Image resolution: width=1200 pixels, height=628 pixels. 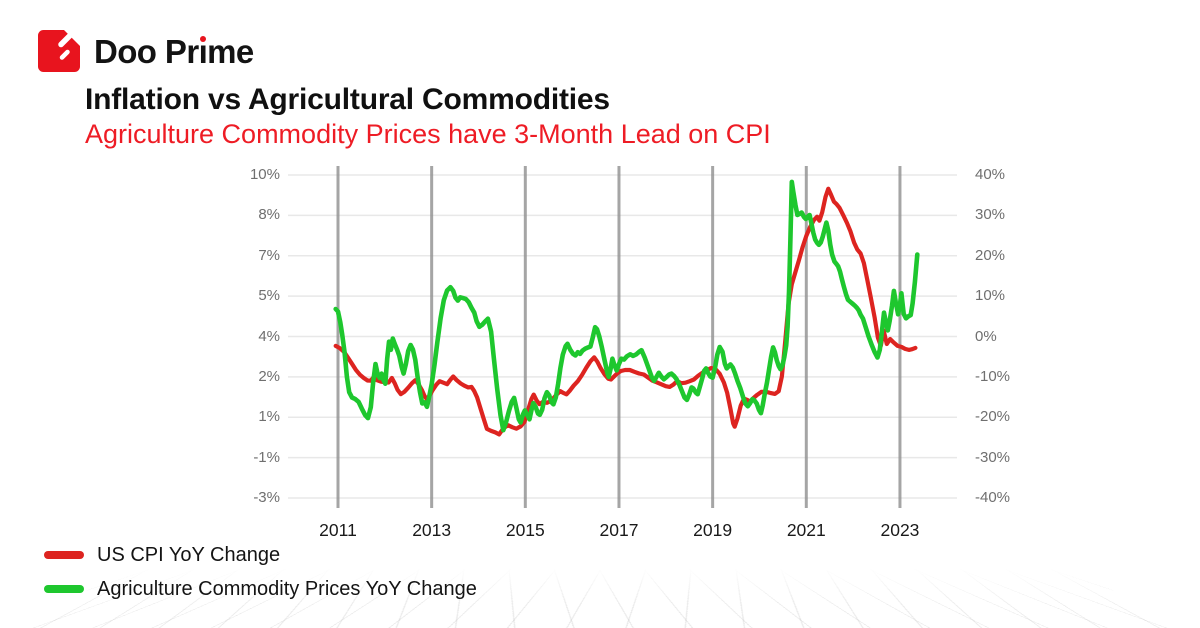 What do you see at coordinates (990, 296) in the screenshot?
I see `right-axis-tick: 10%` at bounding box center [990, 296].